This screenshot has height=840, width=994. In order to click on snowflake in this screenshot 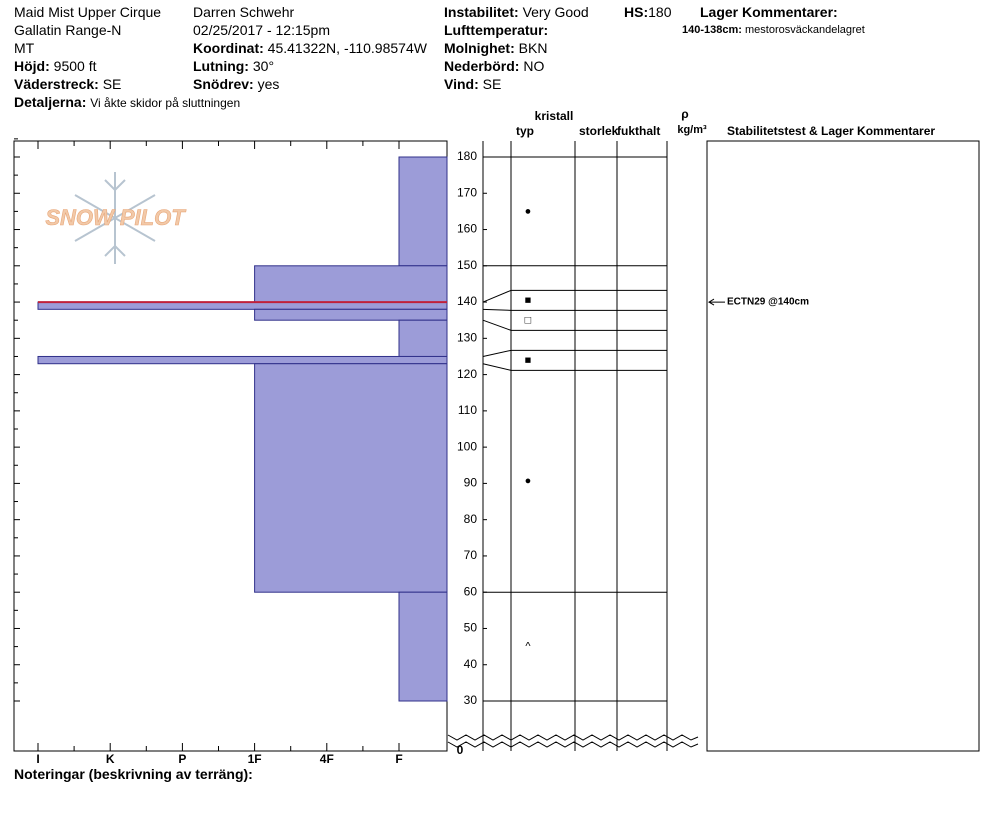, I will do `click(115, 218)`.